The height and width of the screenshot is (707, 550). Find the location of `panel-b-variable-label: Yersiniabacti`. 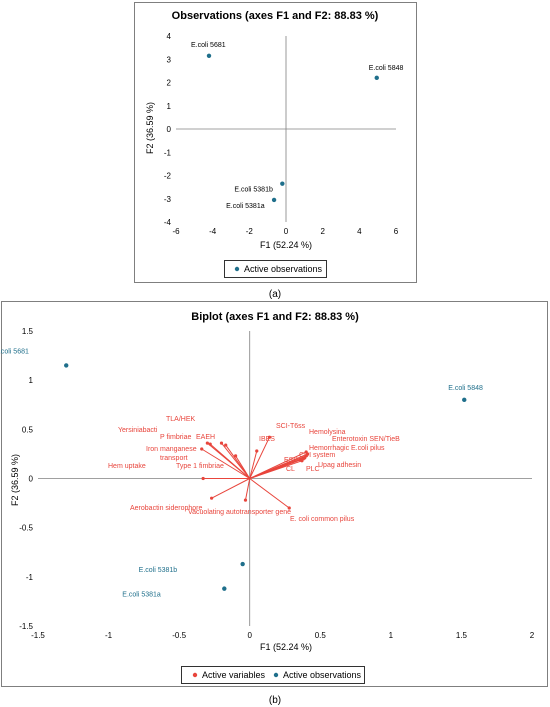

panel-b-variable-label: Yersiniabacti is located at coordinates (138, 430).